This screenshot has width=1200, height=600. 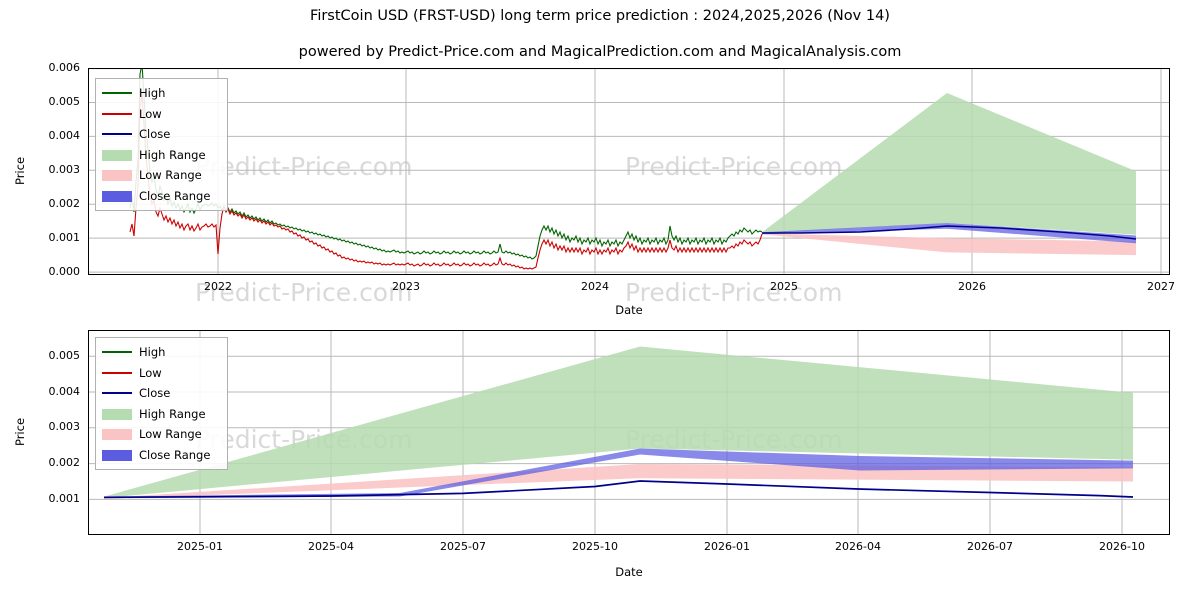 What do you see at coordinates (155, 393) in the screenshot?
I see `legend-label-close-2: Close` at bounding box center [155, 393].